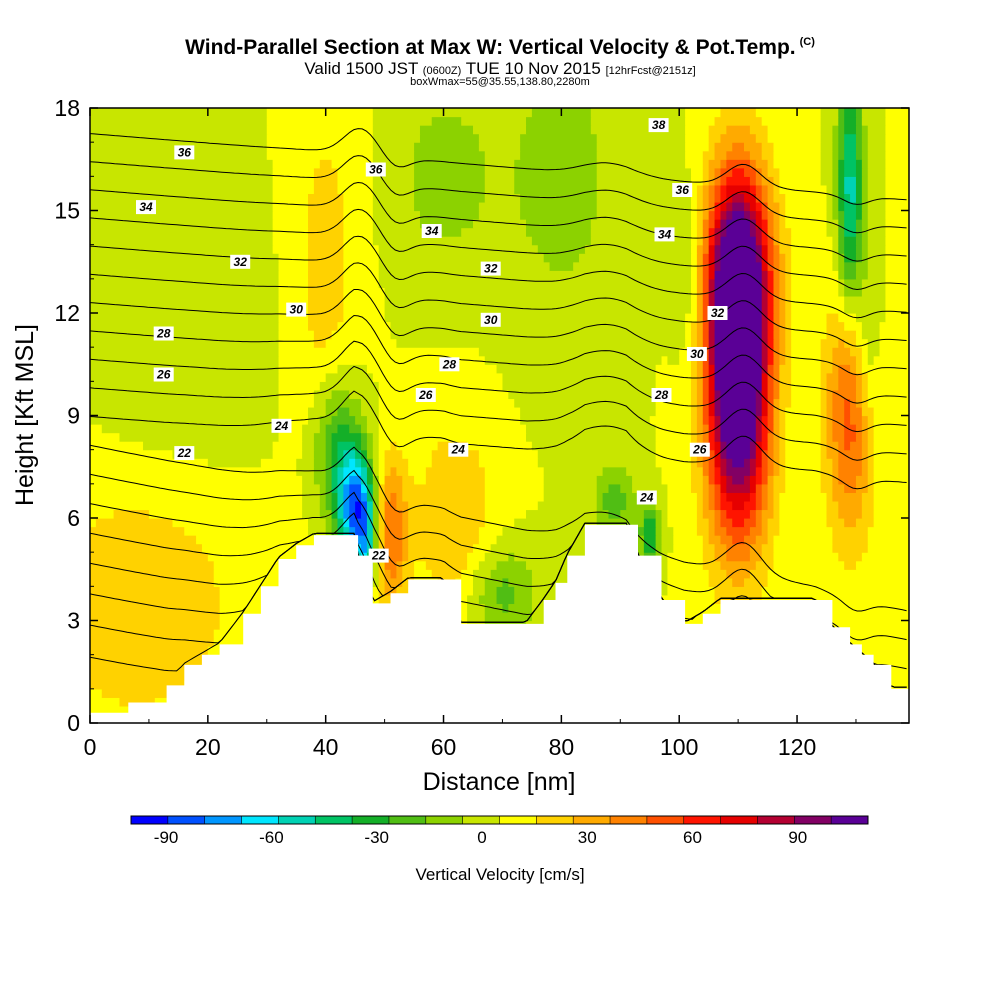 The width and height of the screenshot is (1000, 1000). I want to click on colorbar-tick-label: -90, so click(166, 837).